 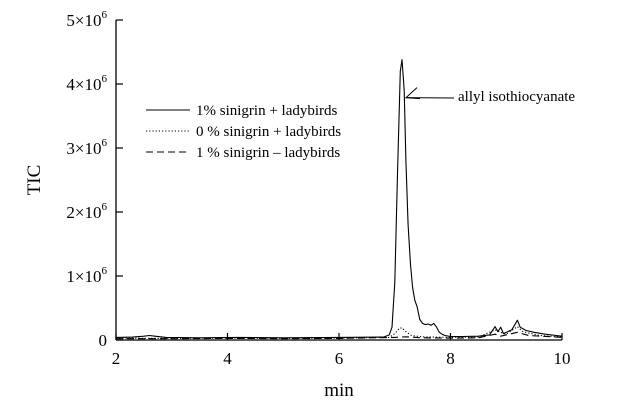 I want to click on y-tick-label: 0, so click(x=103, y=340).